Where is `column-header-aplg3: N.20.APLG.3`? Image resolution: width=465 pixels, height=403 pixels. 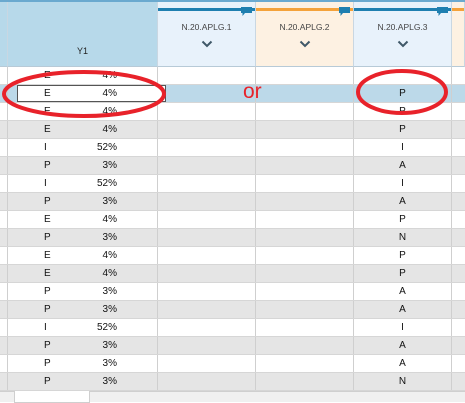
column-header-aplg3: N.20.APLG.3 is located at coordinates (403, 34).